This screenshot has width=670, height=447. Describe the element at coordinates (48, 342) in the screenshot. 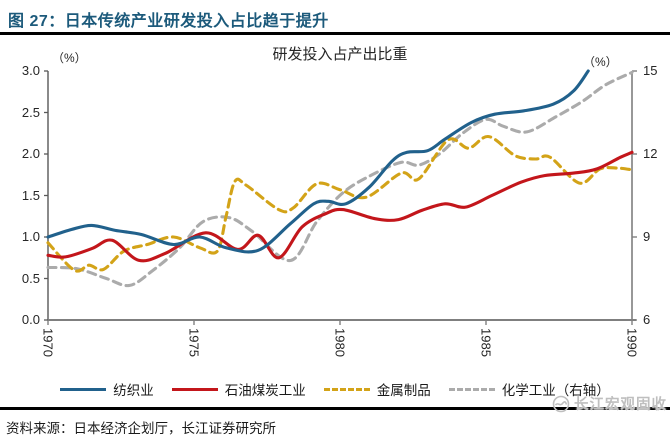

I see `x-axis-tick-label: 1970` at that location.